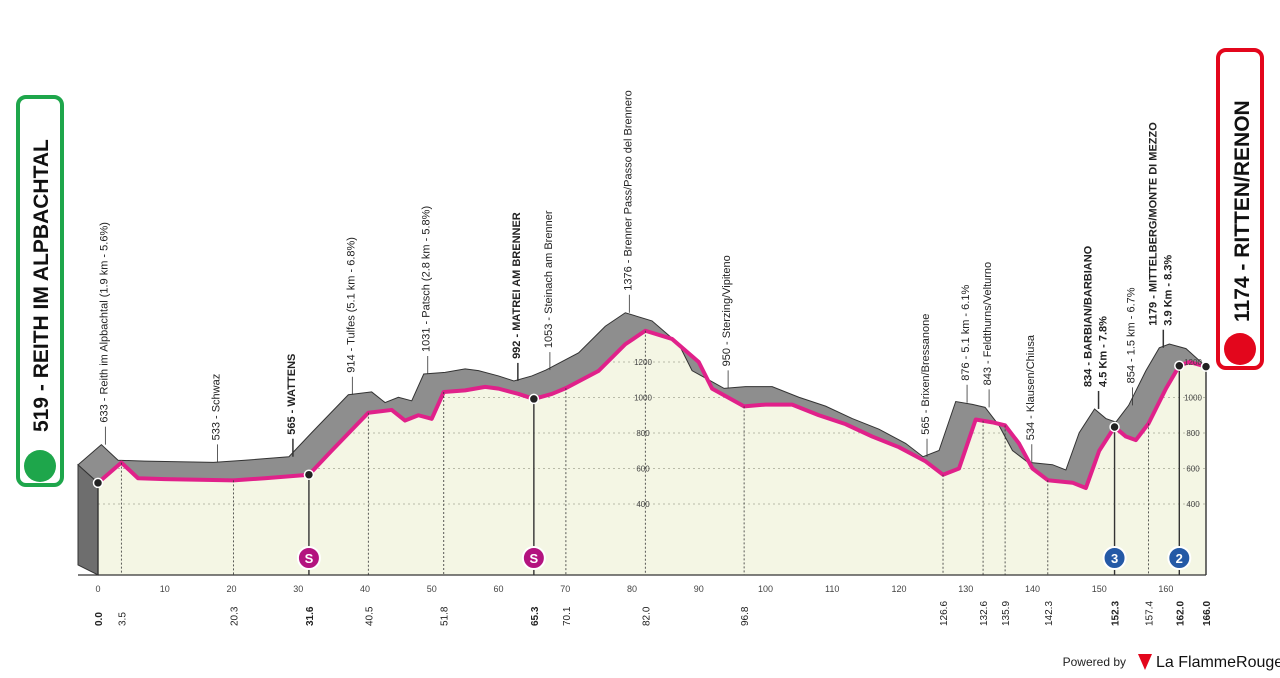  Describe the element at coordinates (1094, 662) in the screenshot. I see `powered-by: Powered by` at that location.